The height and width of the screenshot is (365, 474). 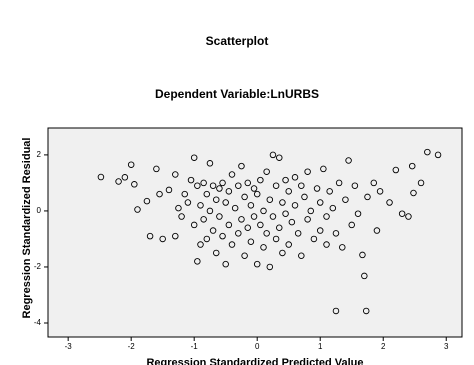 What do you see at coordinates (254, 361) in the screenshot?
I see `x-axis-label: Regression Standardized Predicted Value` at bounding box center [254, 361].